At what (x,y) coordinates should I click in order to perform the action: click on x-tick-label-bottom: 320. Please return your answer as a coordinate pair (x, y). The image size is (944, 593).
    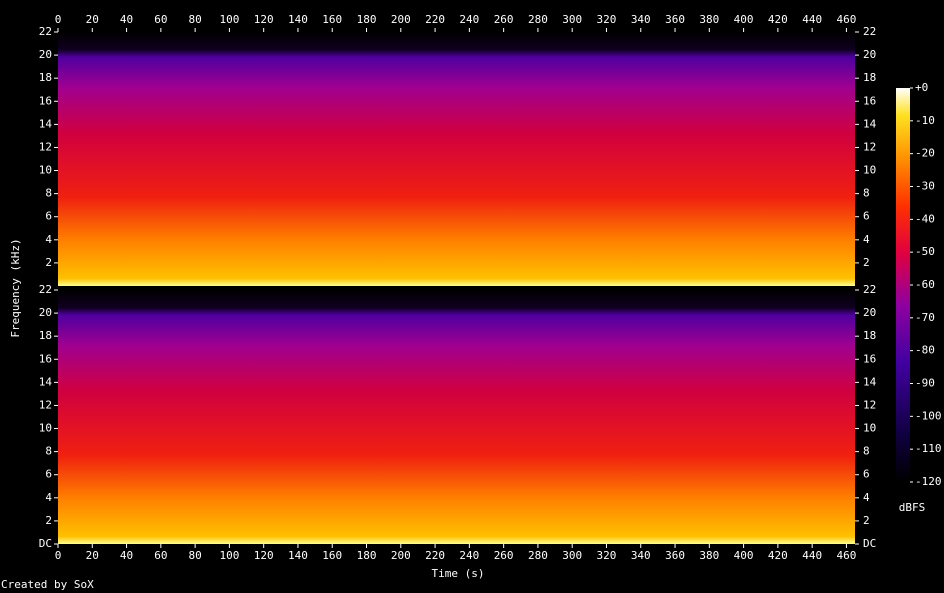
    Looking at the image, I should click on (607, 555).